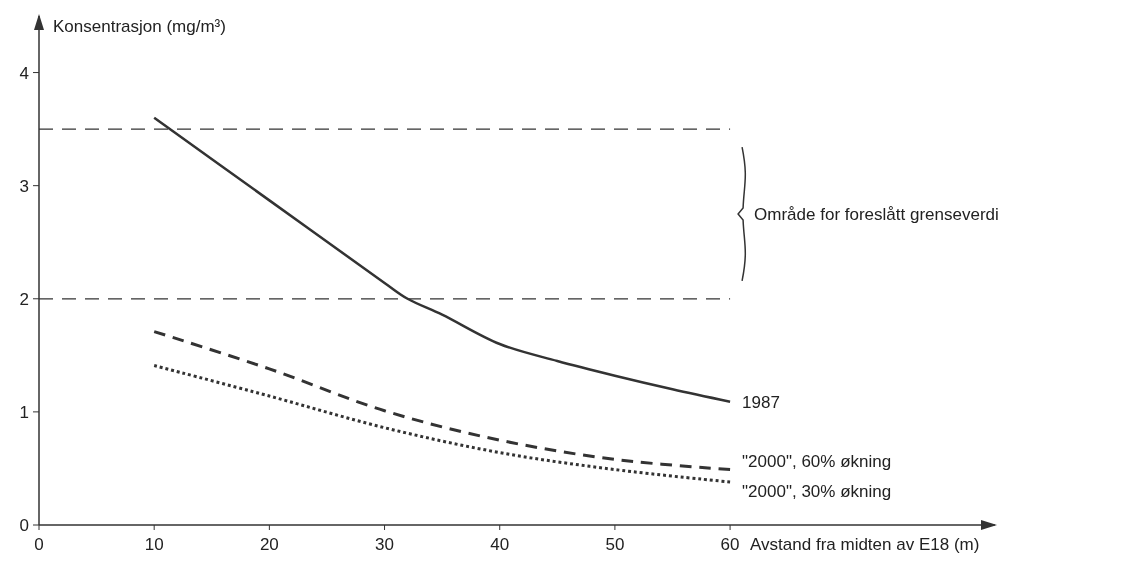 The image size is (1146, 564). I want to click on y-tick-label: 3, so click(24, 186).